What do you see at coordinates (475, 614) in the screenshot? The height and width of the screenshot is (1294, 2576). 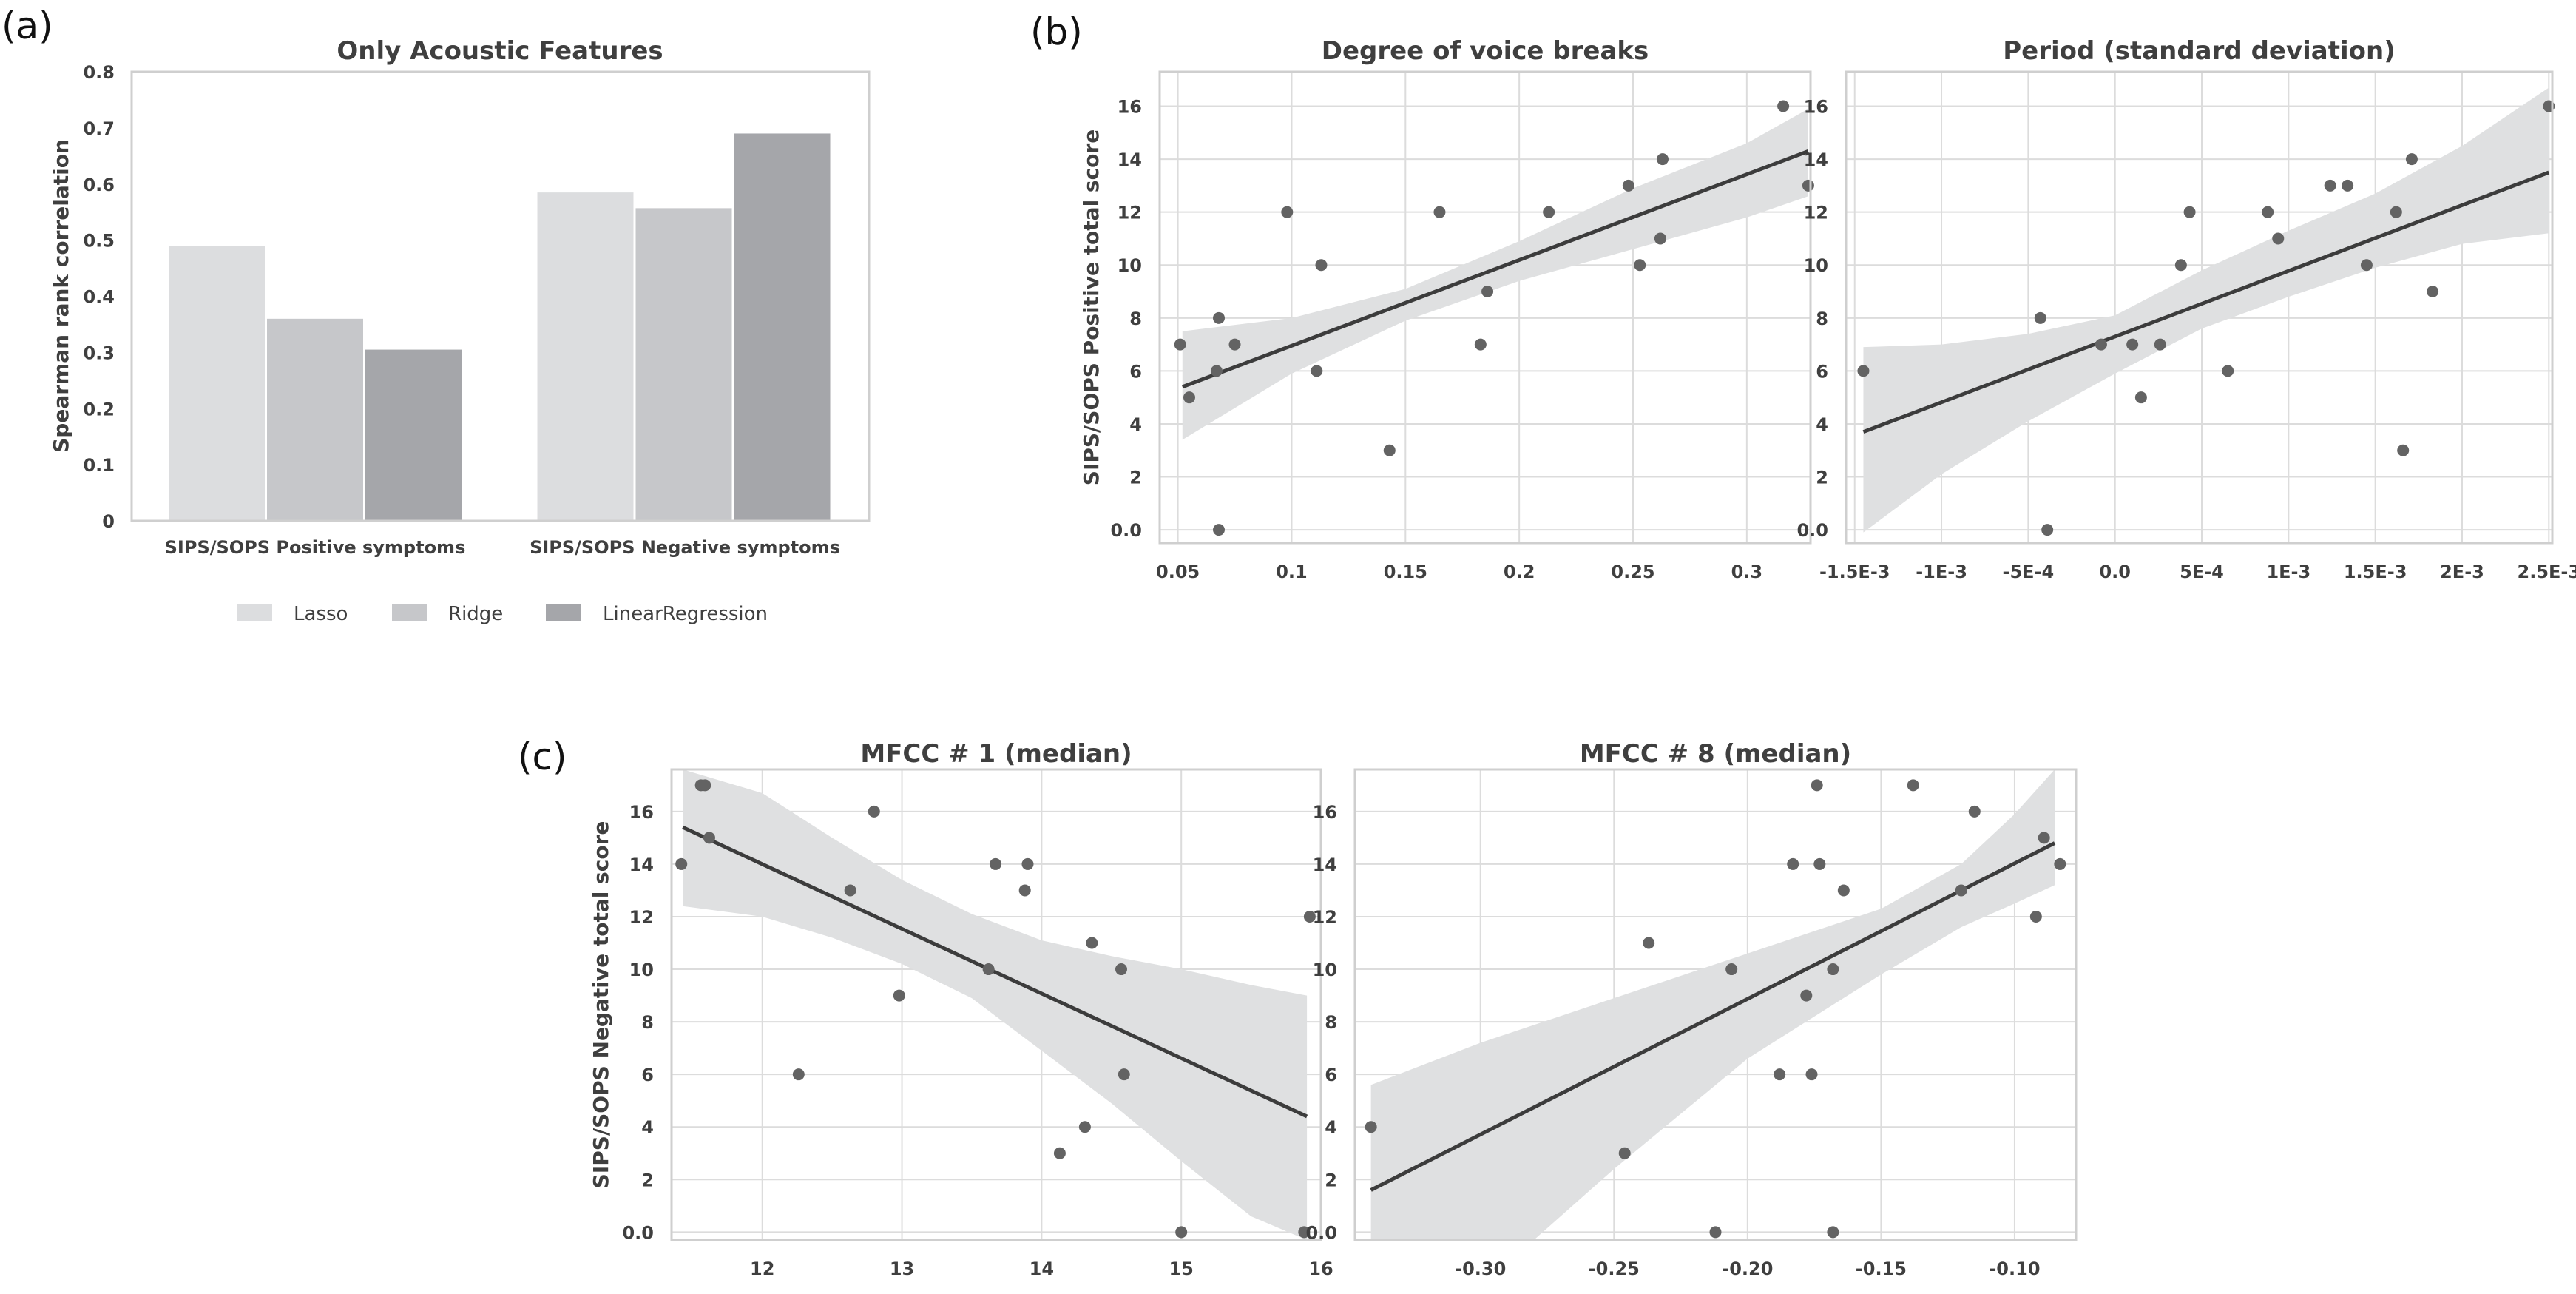 I see `legend-label-ridge: Ridge` at bounding box center [475, 614].